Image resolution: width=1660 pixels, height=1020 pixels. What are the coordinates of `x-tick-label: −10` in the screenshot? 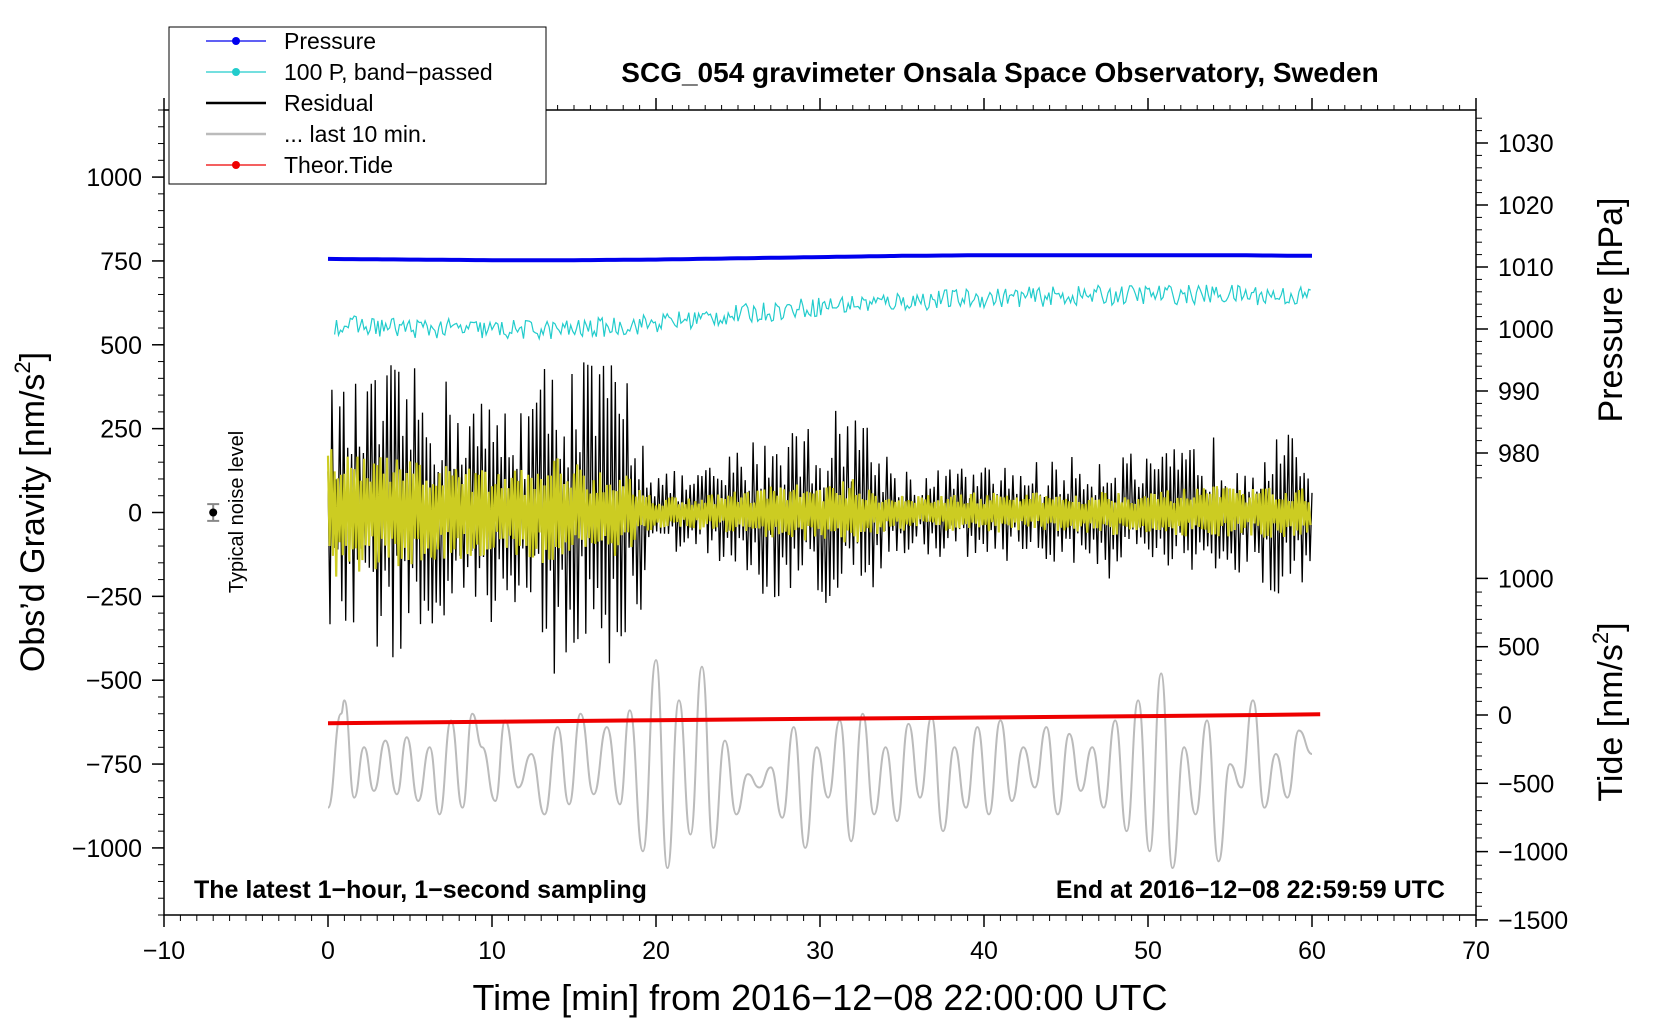 It's located at (164, 951).